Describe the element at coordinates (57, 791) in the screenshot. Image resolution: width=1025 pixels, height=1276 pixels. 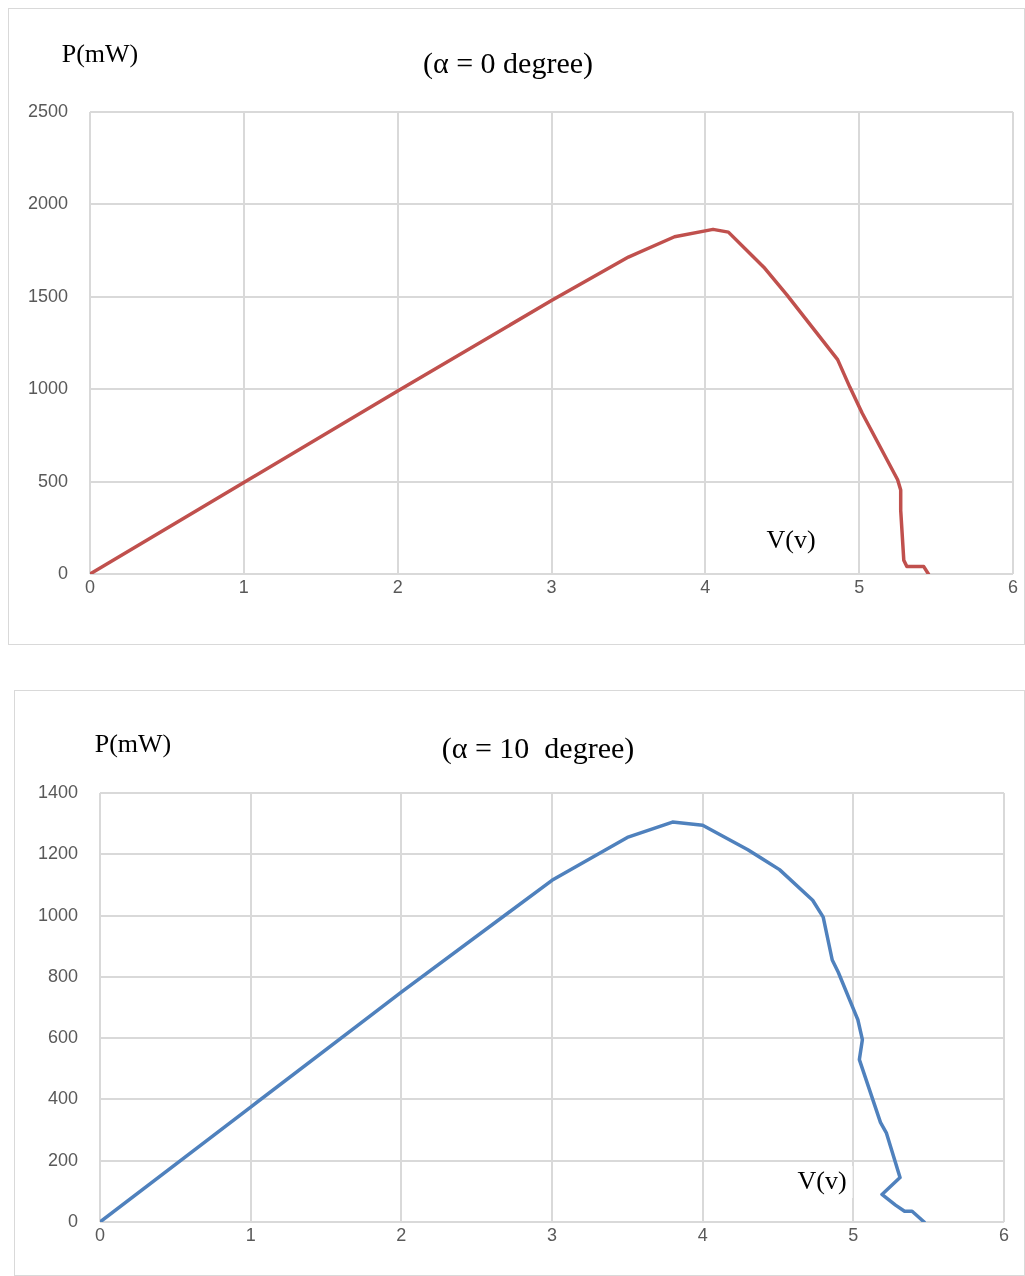
I see `y-tick-label: 1400` at that location.